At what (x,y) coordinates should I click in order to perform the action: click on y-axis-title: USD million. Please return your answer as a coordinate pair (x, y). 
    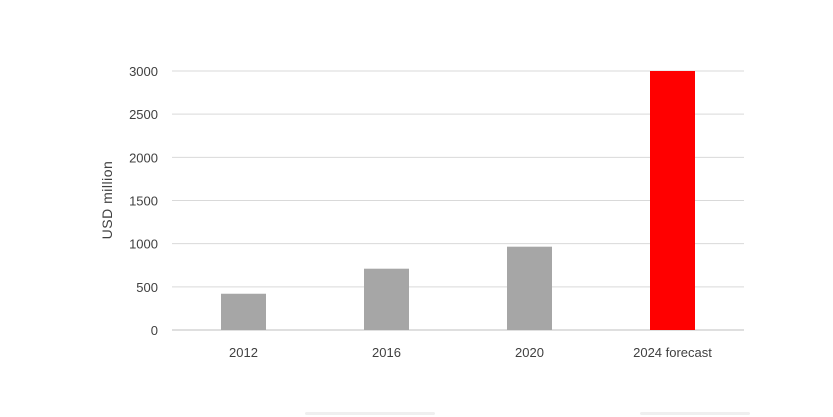
    Looking at the image, I should click on (107, 200).